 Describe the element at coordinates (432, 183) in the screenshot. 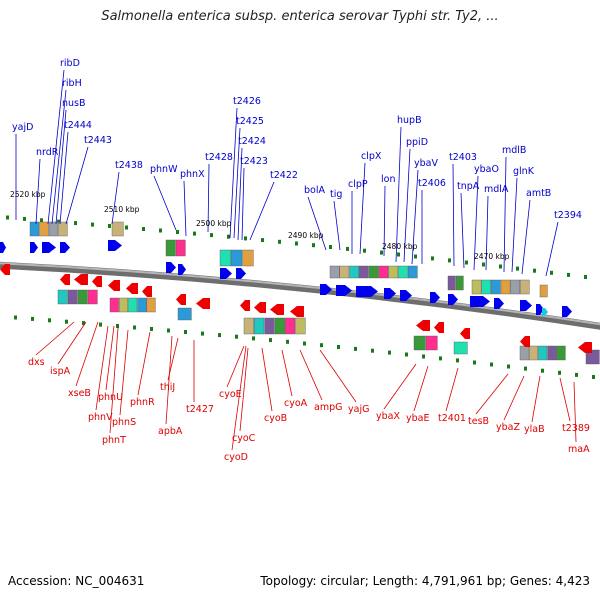

I see `gene-label-t2406: t2406` at that location.